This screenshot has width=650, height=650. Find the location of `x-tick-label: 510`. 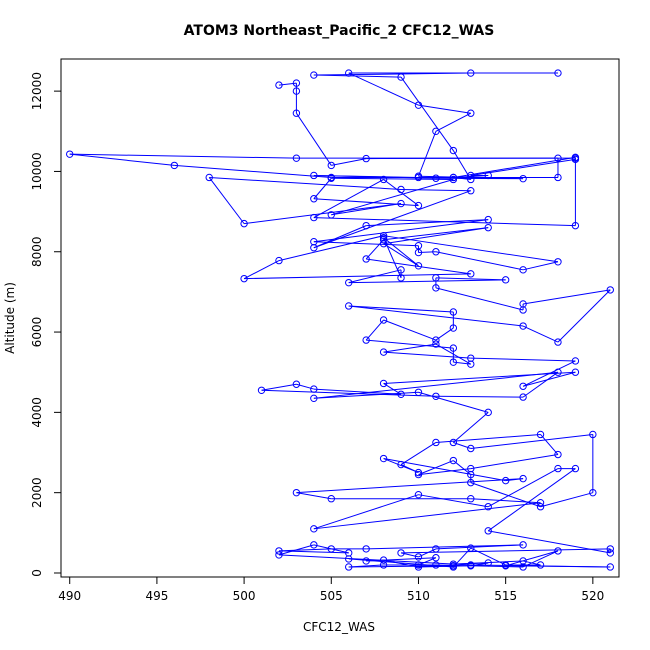

x-tick-label: 510 is located at coordinates (418, 596).